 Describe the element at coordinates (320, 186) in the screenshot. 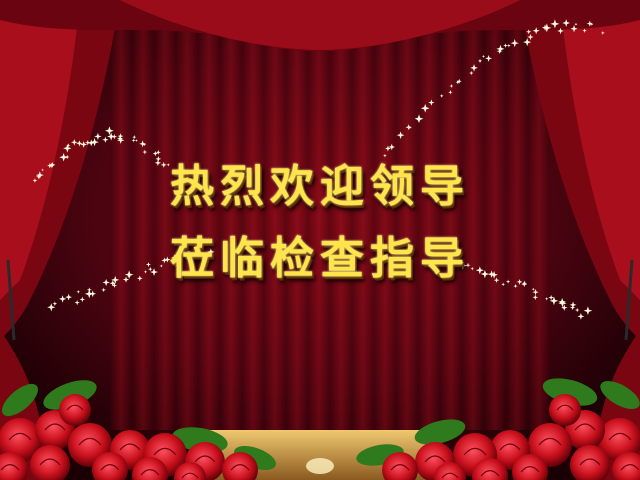

I see `welcome-line-1: 热烈欢迎领导` at that location.